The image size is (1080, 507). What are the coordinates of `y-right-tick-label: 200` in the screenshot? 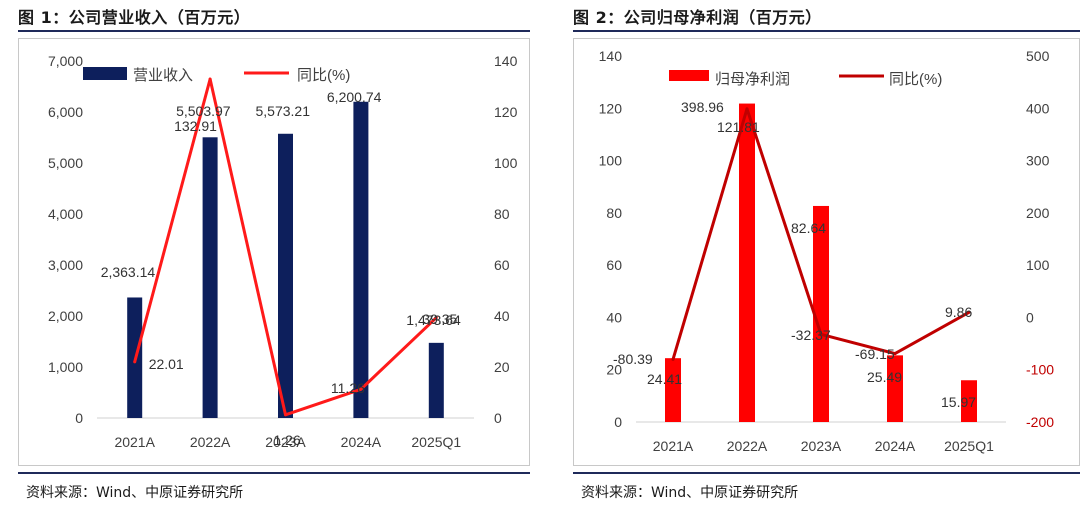 It's located at (1038, 213).